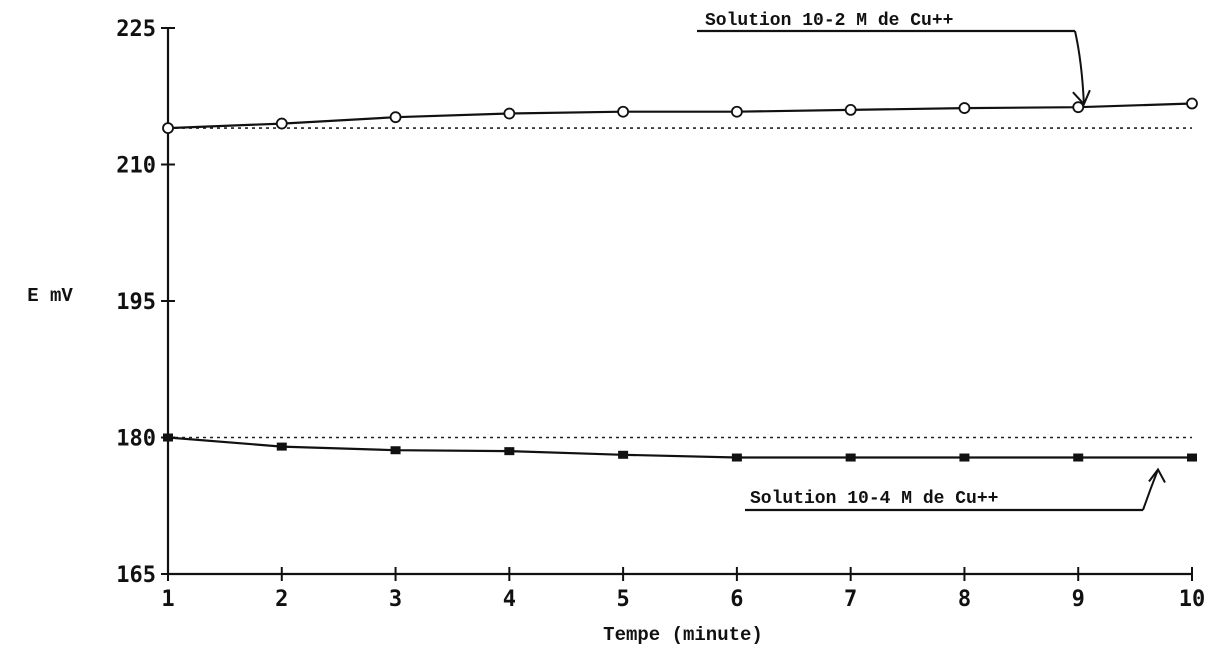 This screenshot has height=645, width=1211. I want to click on x-tick-label: 4, so click(509, 599).